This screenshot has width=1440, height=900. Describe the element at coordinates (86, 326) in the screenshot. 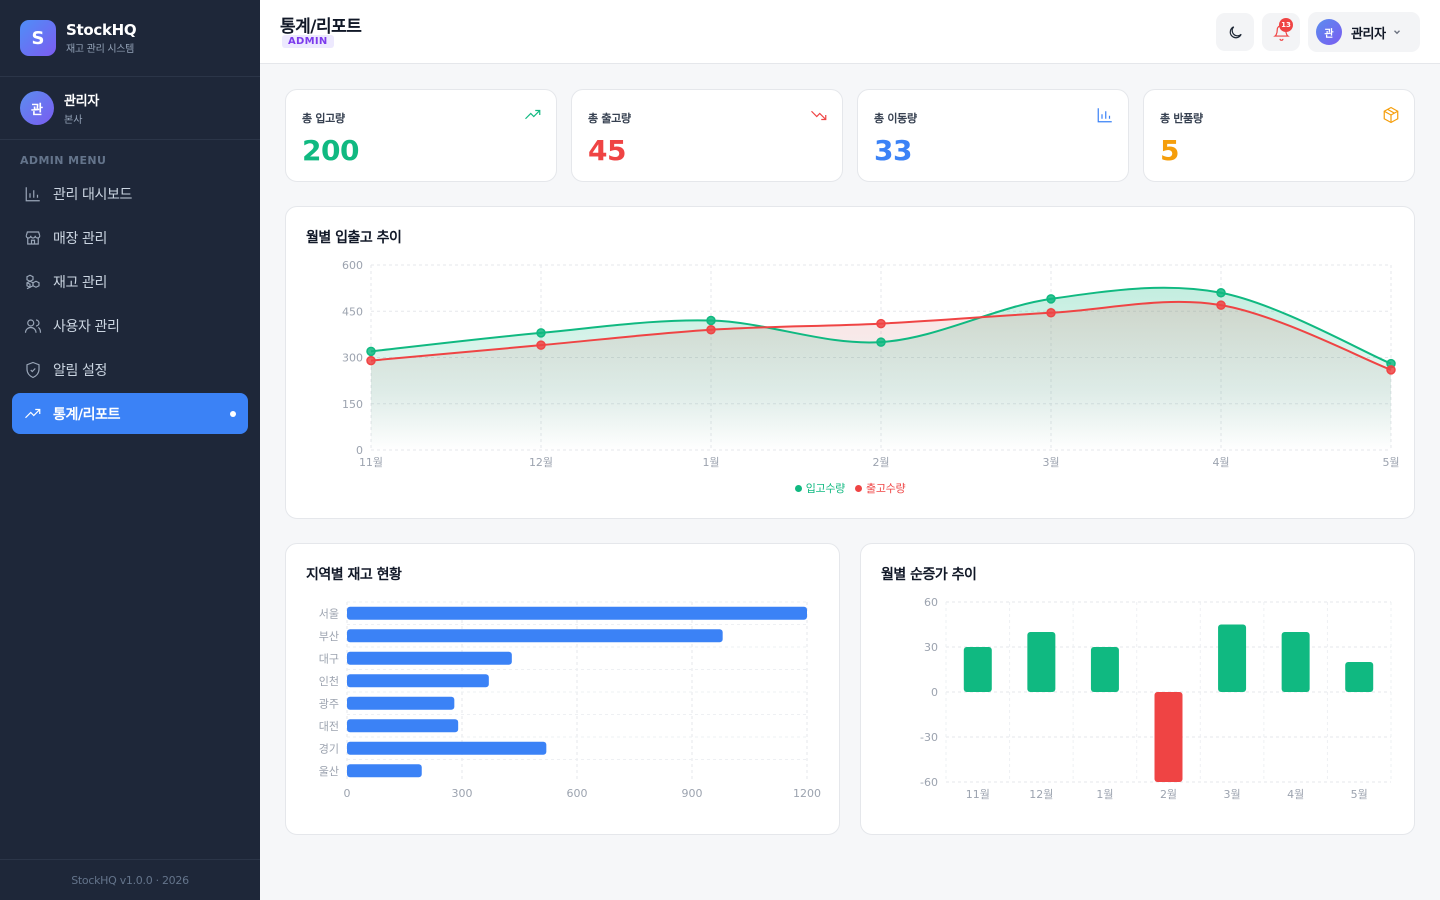

I see `sidebar-item-label: 사용자 관리` at that location.